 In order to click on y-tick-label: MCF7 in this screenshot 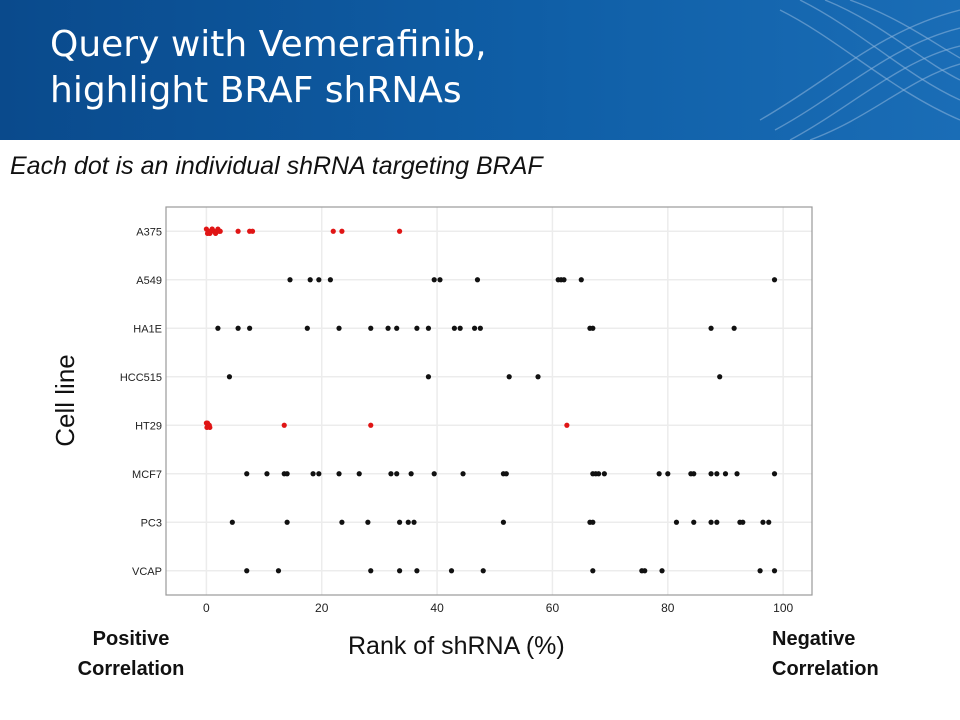, I will do `click(147, 475)`.